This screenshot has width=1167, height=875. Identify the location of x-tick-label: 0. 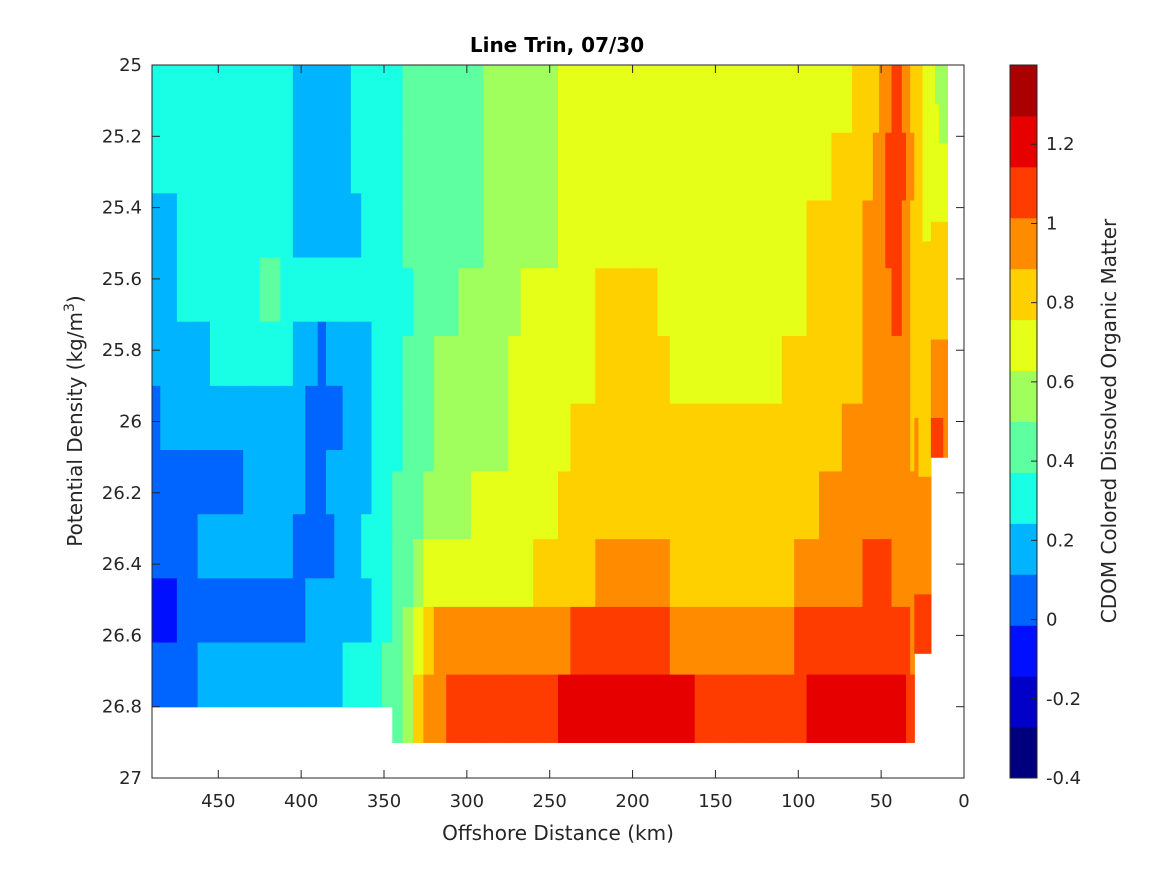
(963, 801).